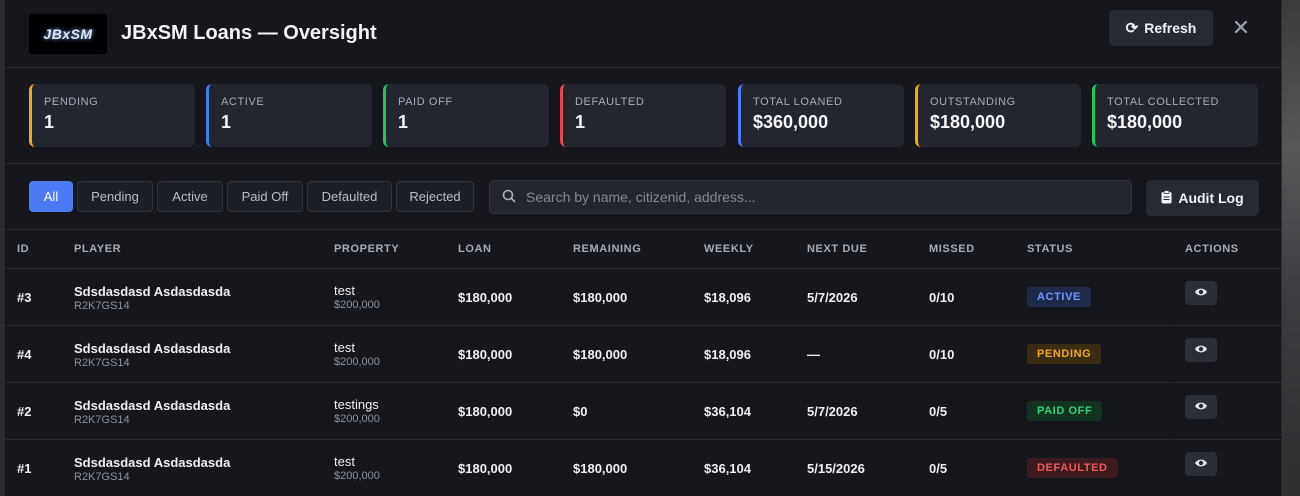 This screenshot has height=496, width=1300. Describe the element at coordinates (798, 102) in the screenshot. I see `stat-label: TOTAL LOANED` at that location.